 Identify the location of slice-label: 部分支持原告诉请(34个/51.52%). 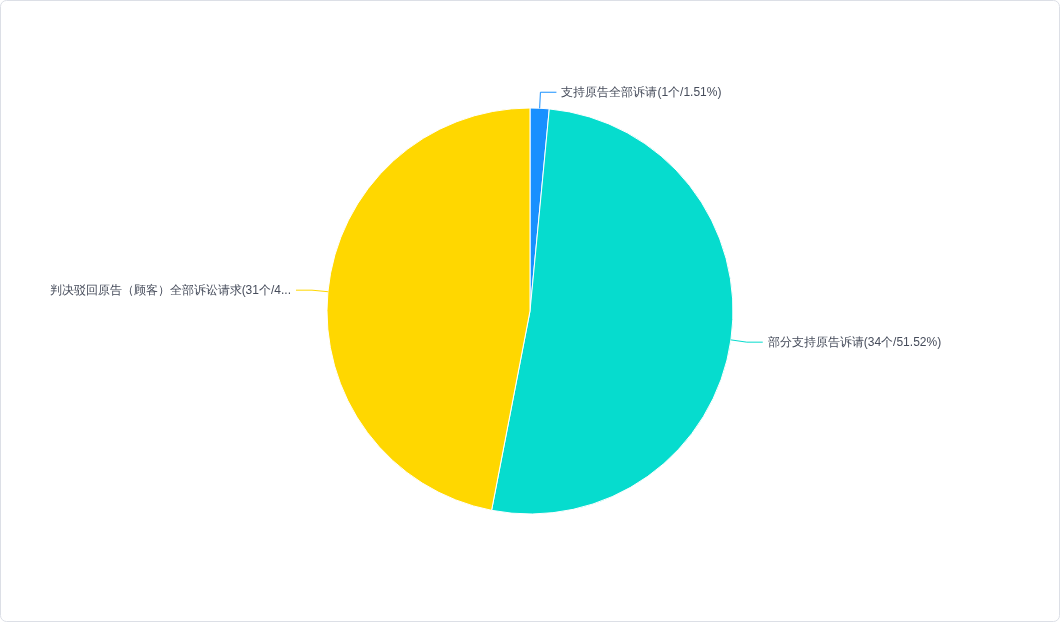
(854, 342).